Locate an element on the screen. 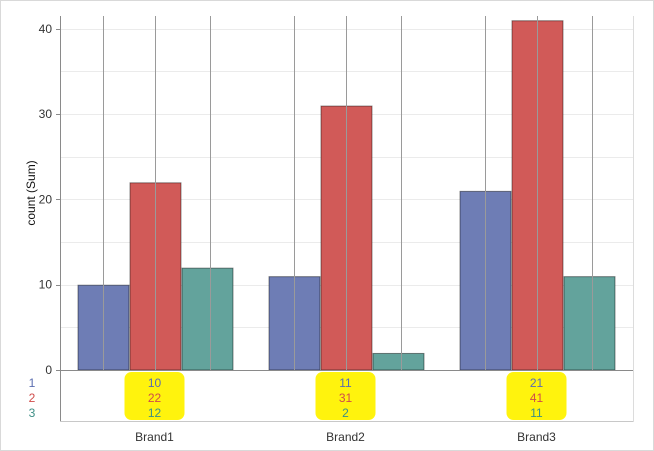 The width and height of the screenshot is (654, 451). x-category-label: Brand3 is located at coordinates (536, 437).